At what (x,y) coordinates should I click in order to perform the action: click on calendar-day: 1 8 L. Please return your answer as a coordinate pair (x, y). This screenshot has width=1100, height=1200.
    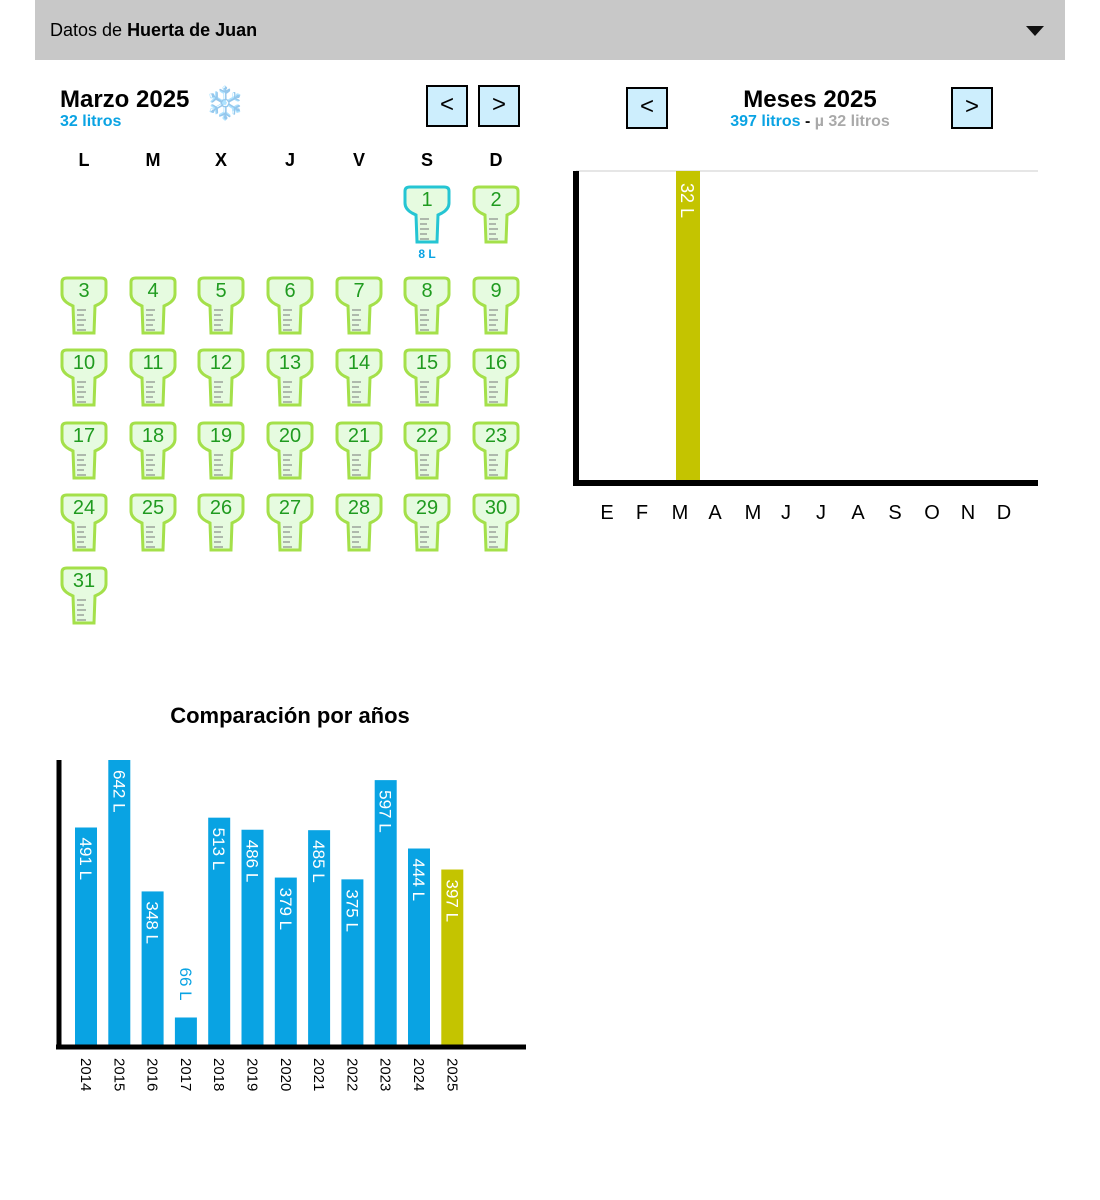
    Looking at the image, I should click on (427, 223).